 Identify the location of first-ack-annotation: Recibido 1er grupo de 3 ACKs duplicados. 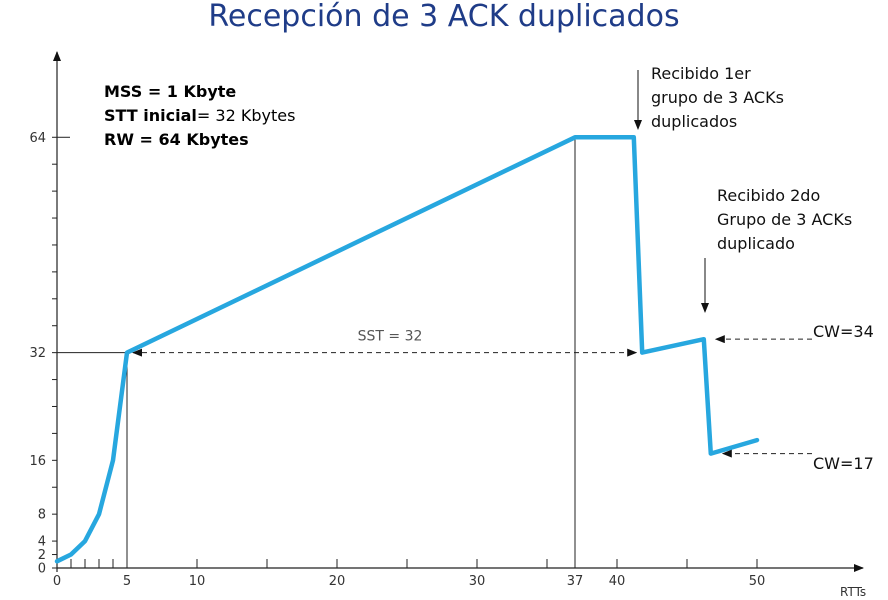
(717, 98).